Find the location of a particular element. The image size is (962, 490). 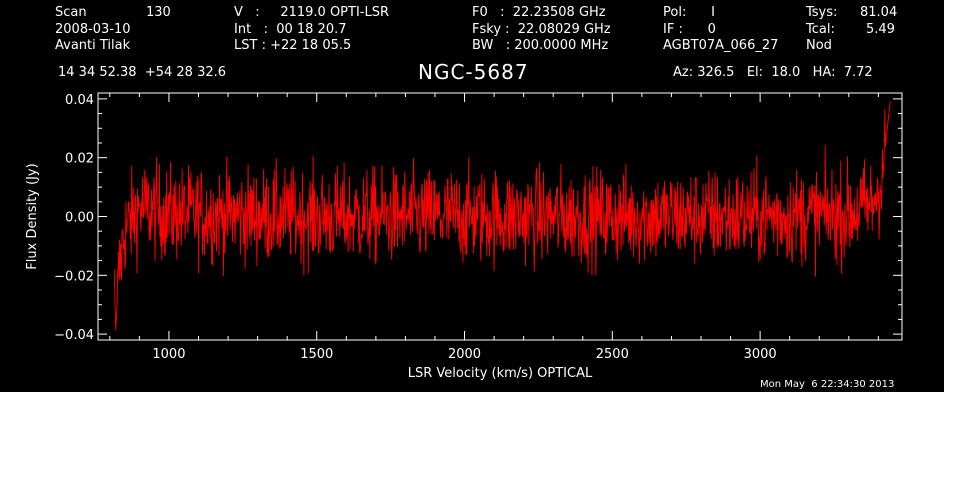

y-tick-label: 0.04 is located at coordinates (79, 100).